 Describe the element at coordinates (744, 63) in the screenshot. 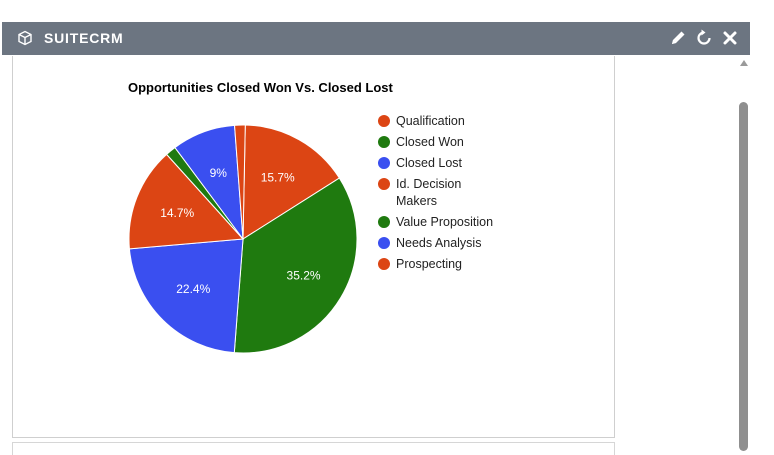

I see `scroll-up-arrow-icon` at that location.